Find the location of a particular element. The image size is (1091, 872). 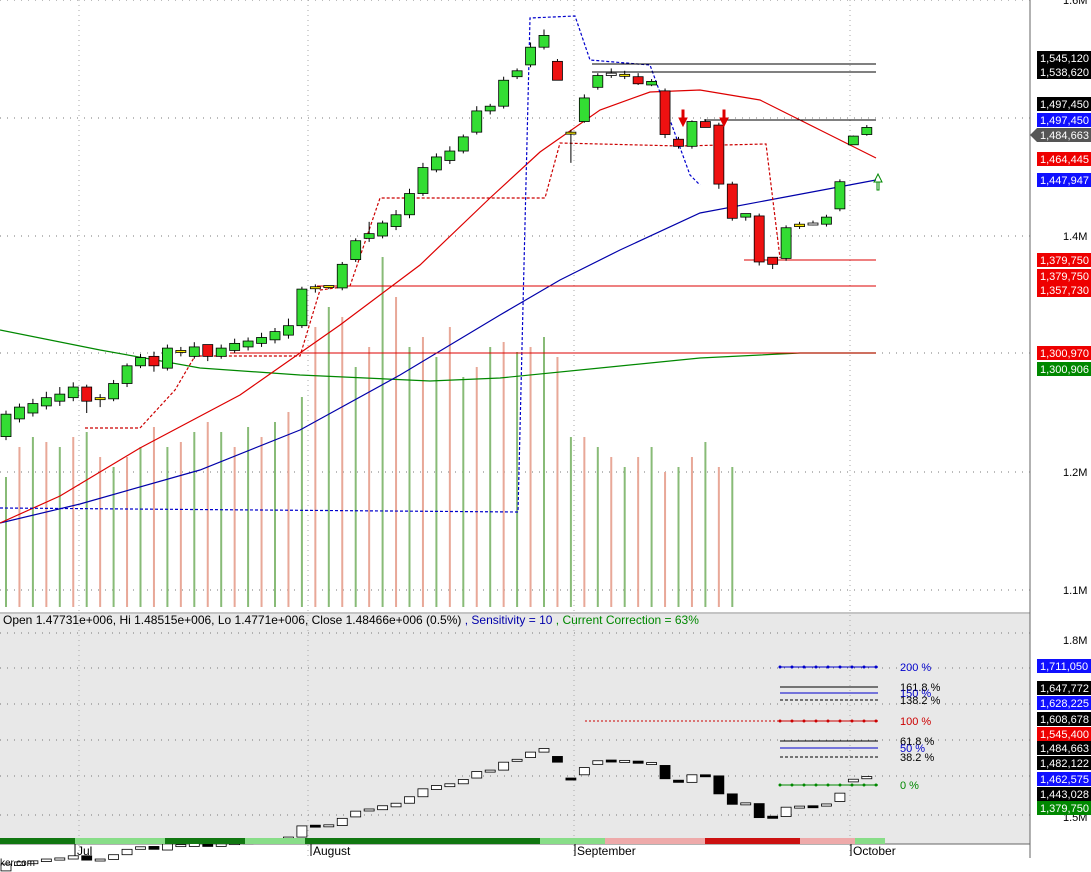

fib-level-label: 50 % is located at coordinates (912, 749).